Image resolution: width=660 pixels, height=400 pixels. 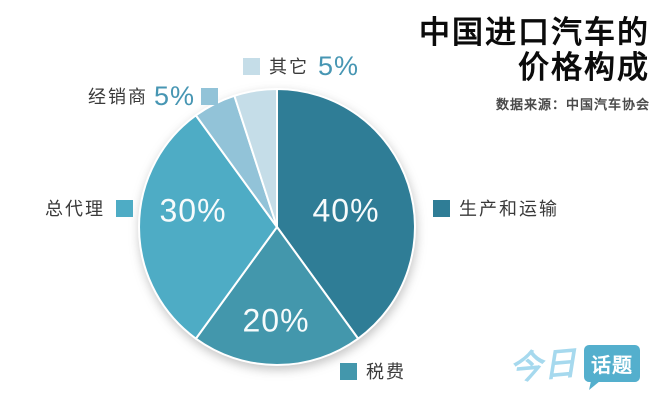 I want to click on legend-tax-label: 税费, so click(x=386, y=372).